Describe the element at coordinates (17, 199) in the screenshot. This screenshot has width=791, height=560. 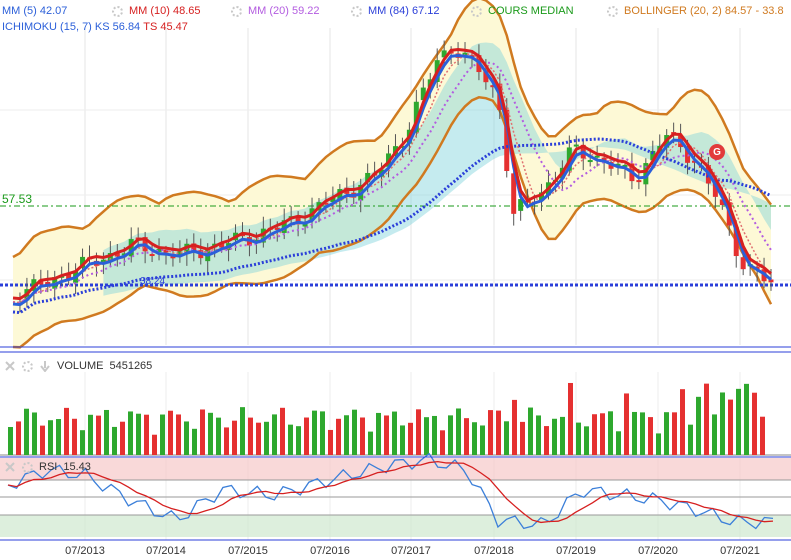
I see `level-tag-high: 57.53` at that location.